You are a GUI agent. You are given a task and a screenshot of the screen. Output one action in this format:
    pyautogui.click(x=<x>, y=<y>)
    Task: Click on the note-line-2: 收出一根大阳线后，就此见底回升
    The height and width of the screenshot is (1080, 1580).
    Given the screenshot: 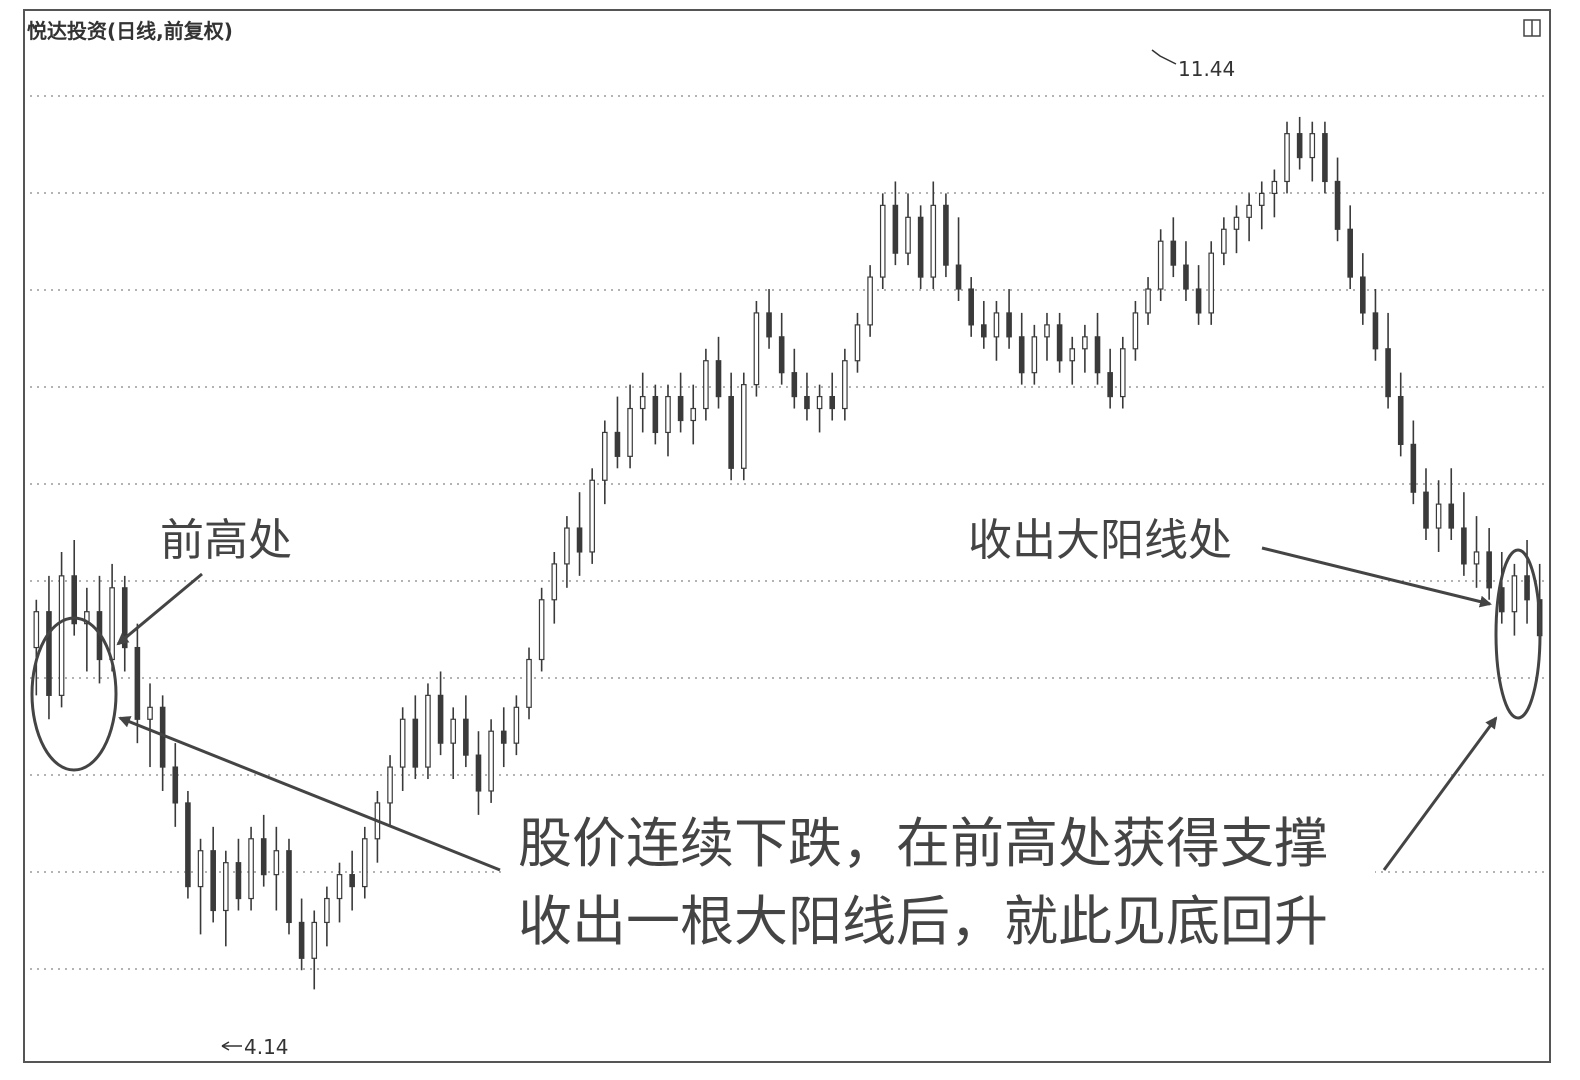 What is the action you would take?
    pyautogui.click(x=923, y=921)
    